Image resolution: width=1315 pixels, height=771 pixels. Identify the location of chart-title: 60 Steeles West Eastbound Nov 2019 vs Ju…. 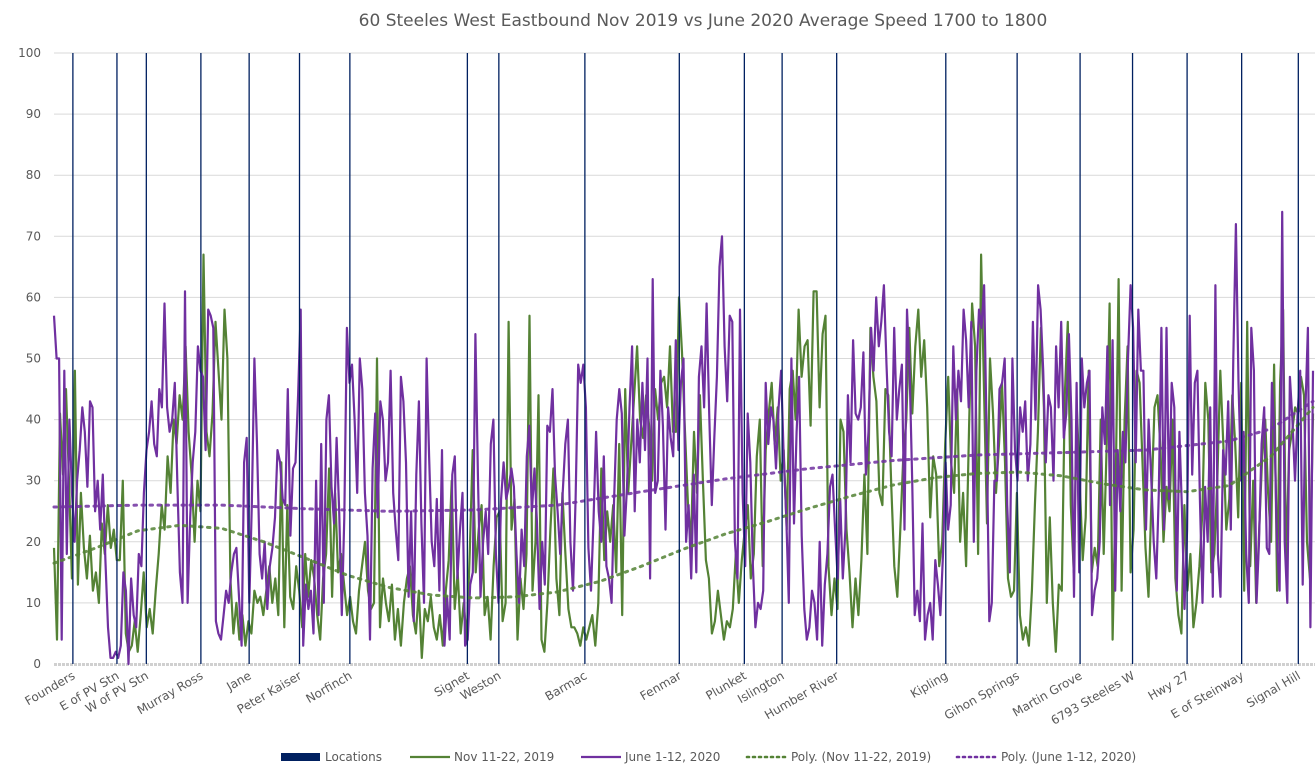
(703, 21).